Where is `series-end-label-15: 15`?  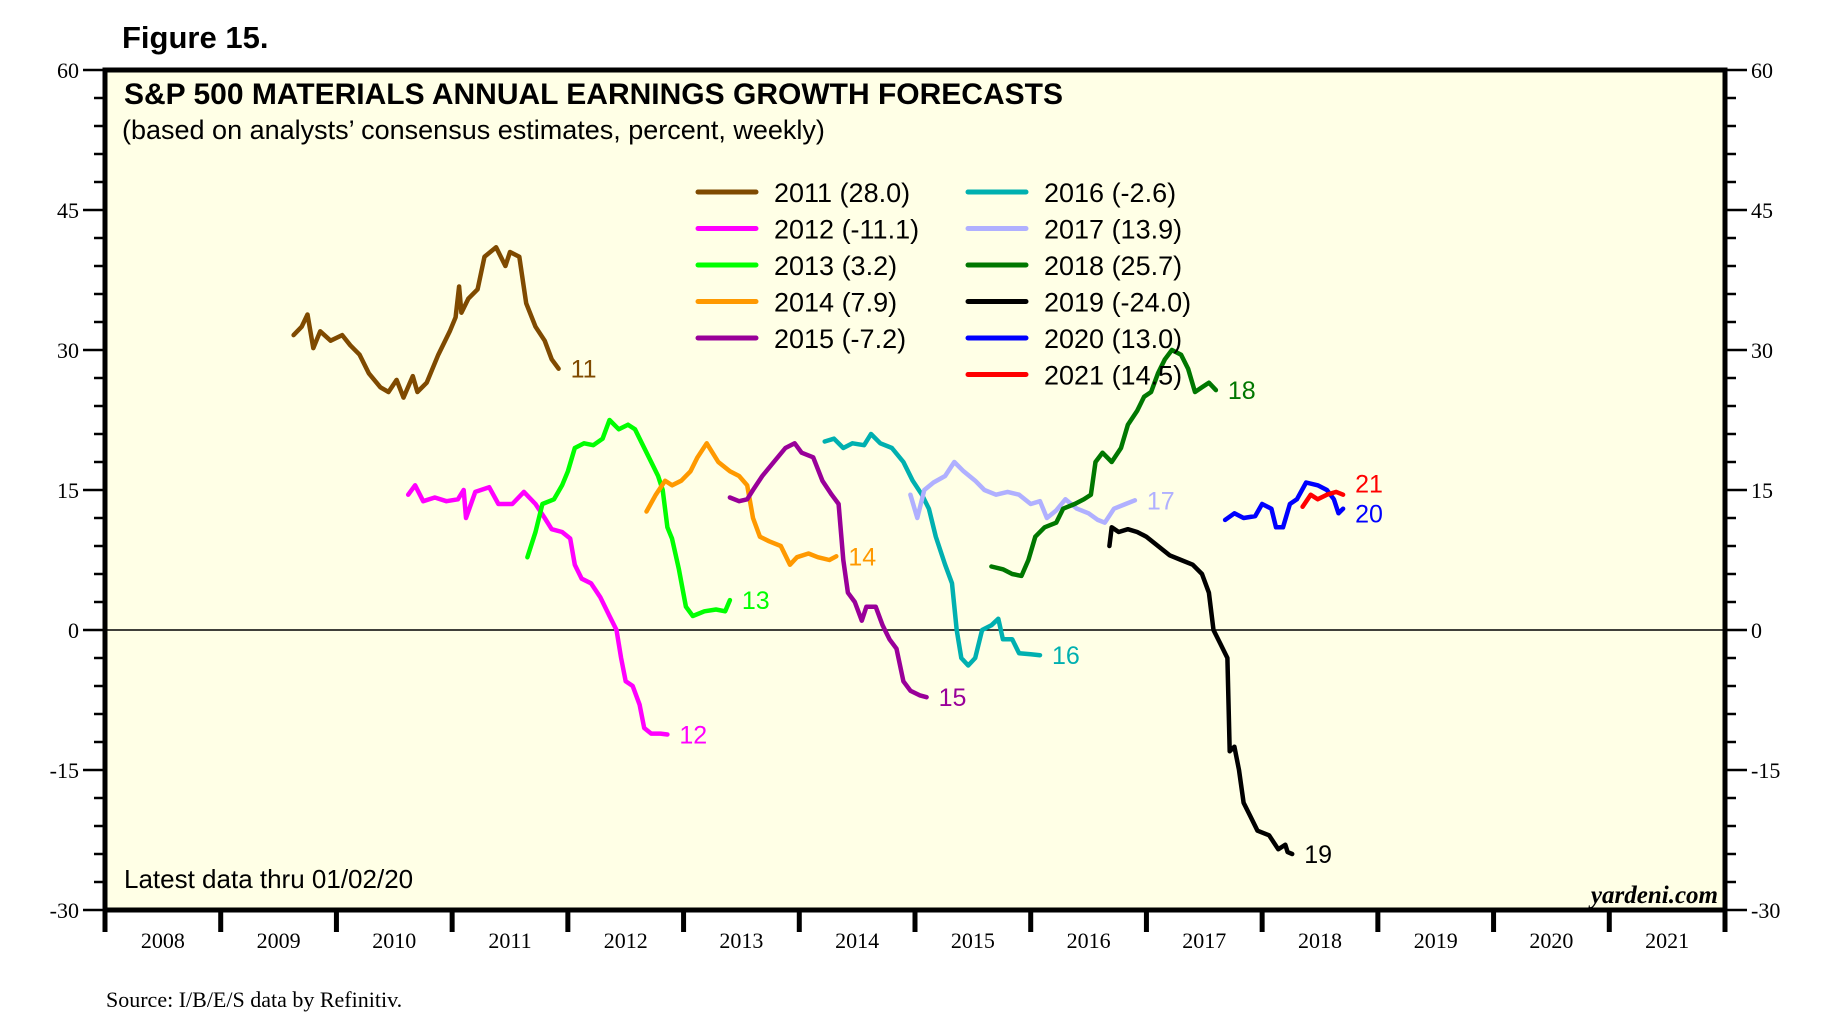 series-end-label-15: 15 is located at coordinates (953, 698).